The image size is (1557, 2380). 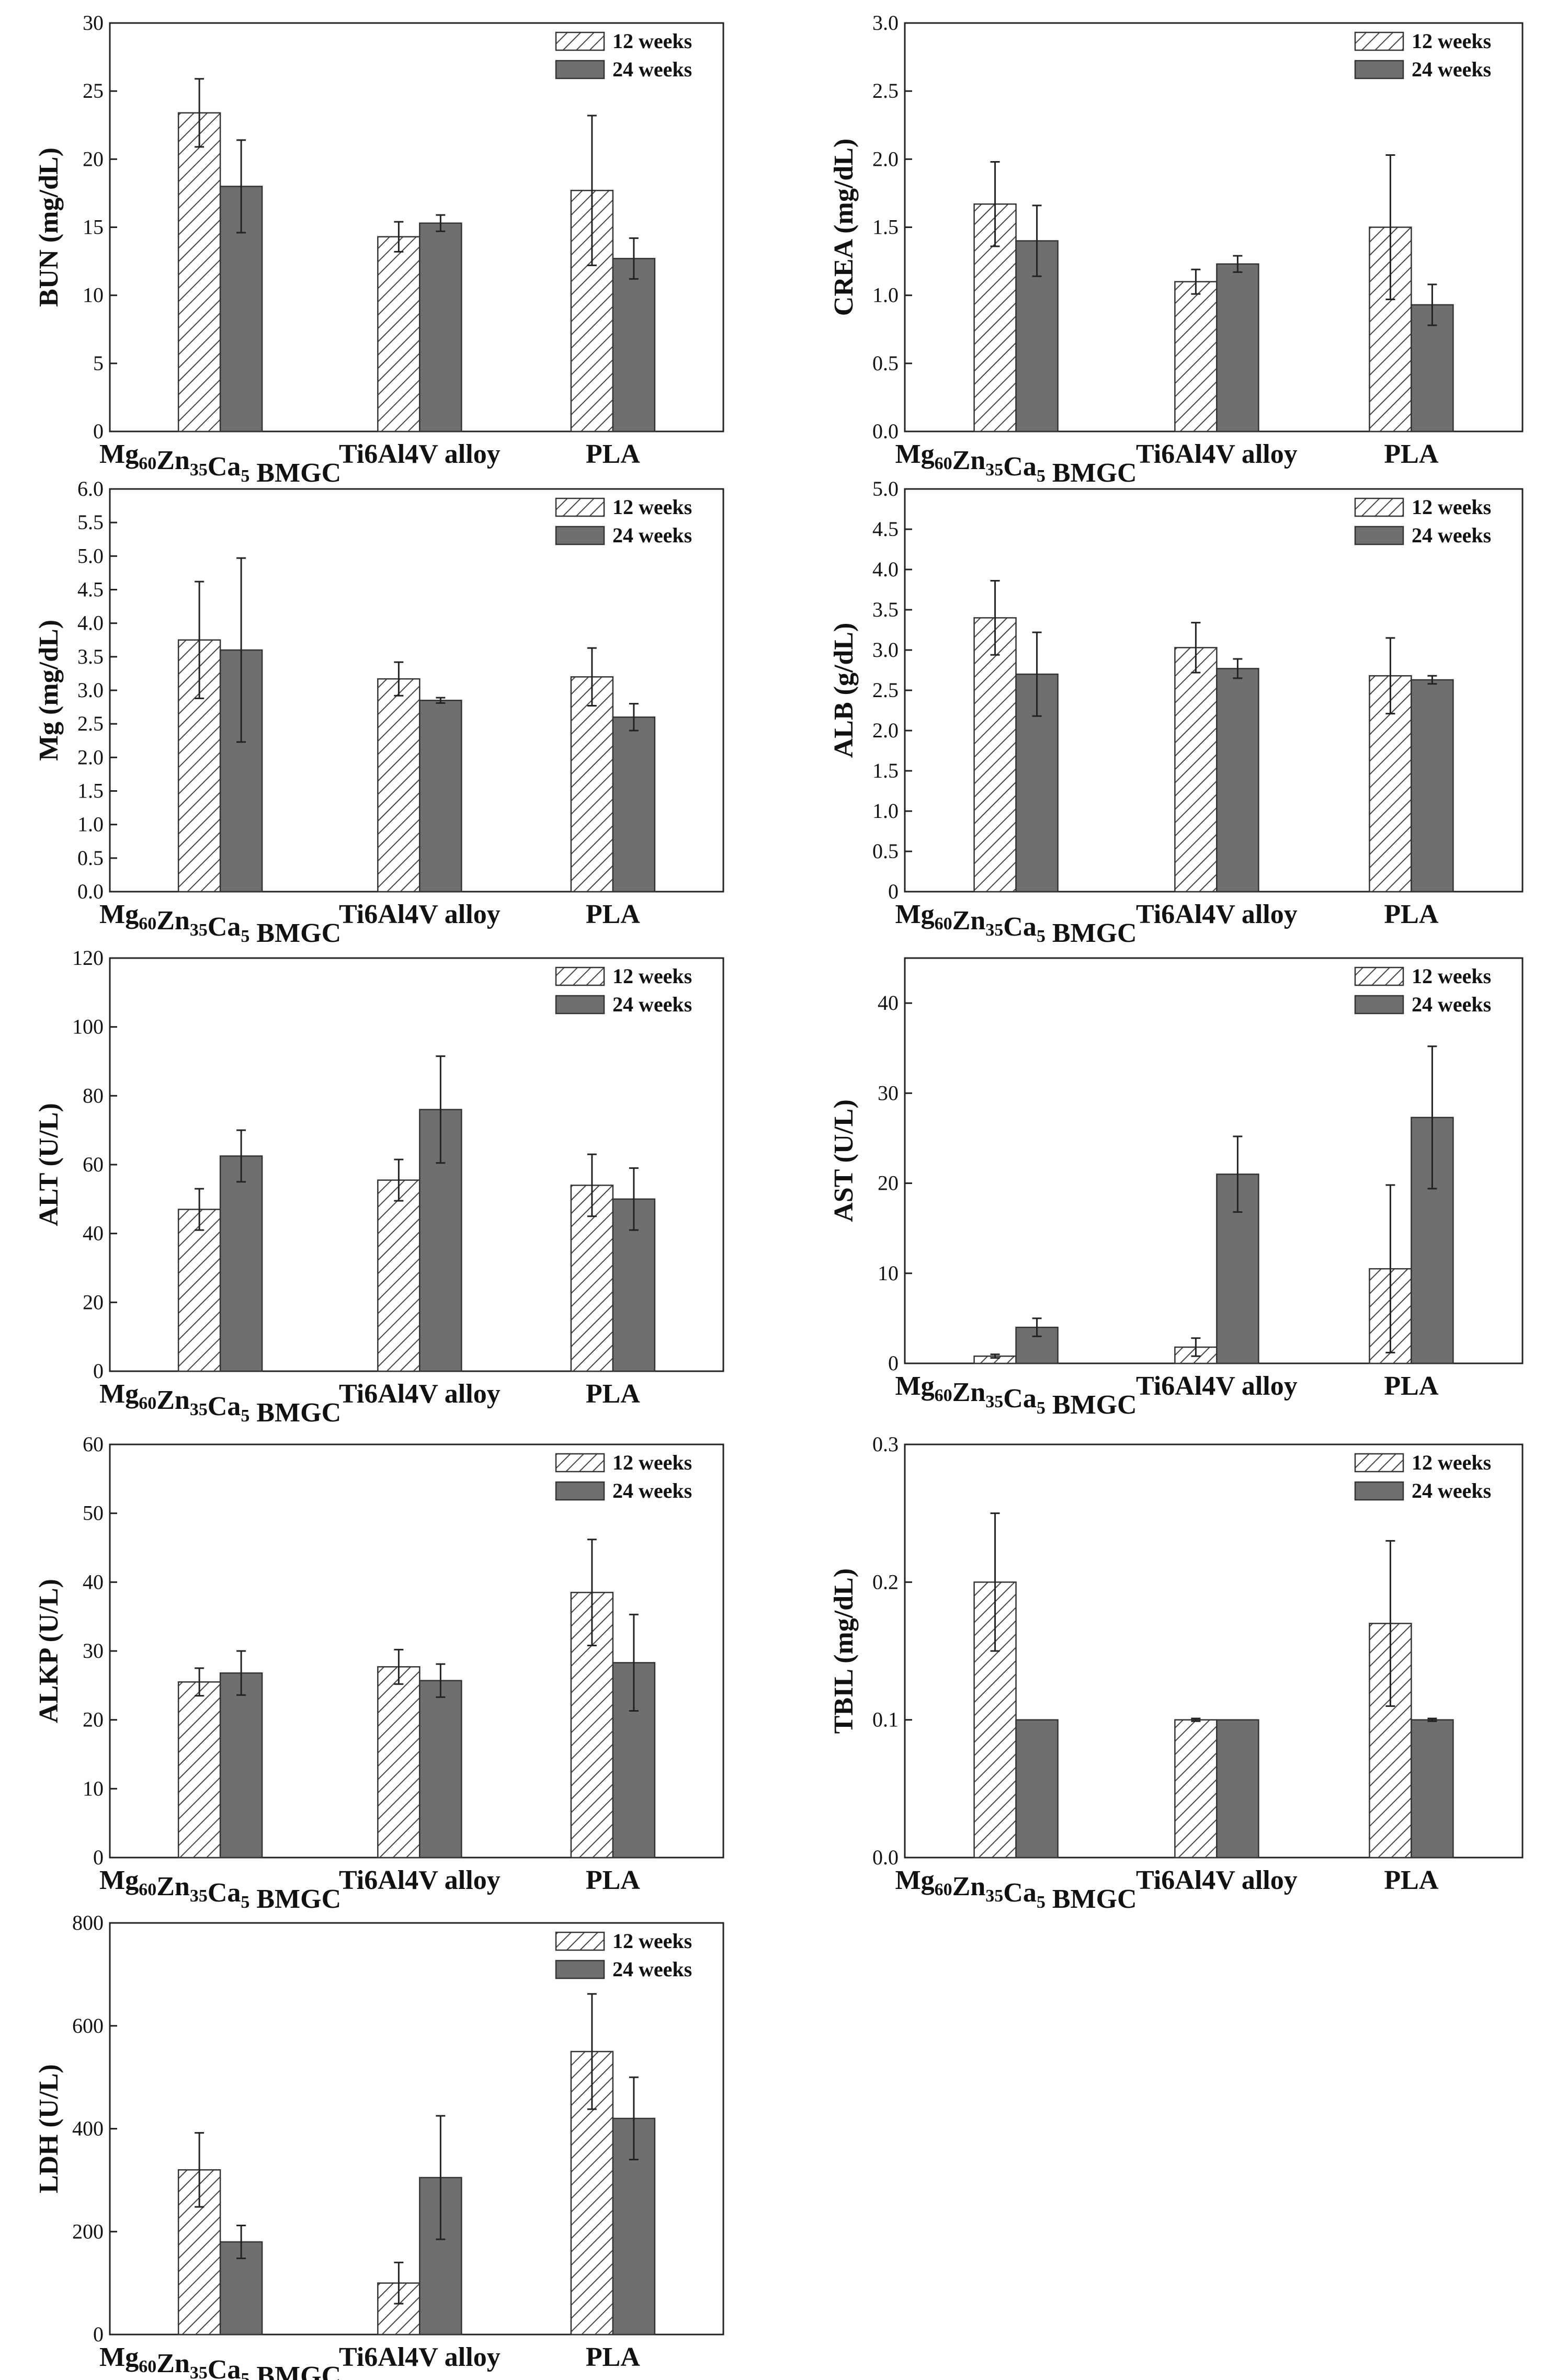 I want to click on y-tick-label: 5.5, so click(x=90, y=522).